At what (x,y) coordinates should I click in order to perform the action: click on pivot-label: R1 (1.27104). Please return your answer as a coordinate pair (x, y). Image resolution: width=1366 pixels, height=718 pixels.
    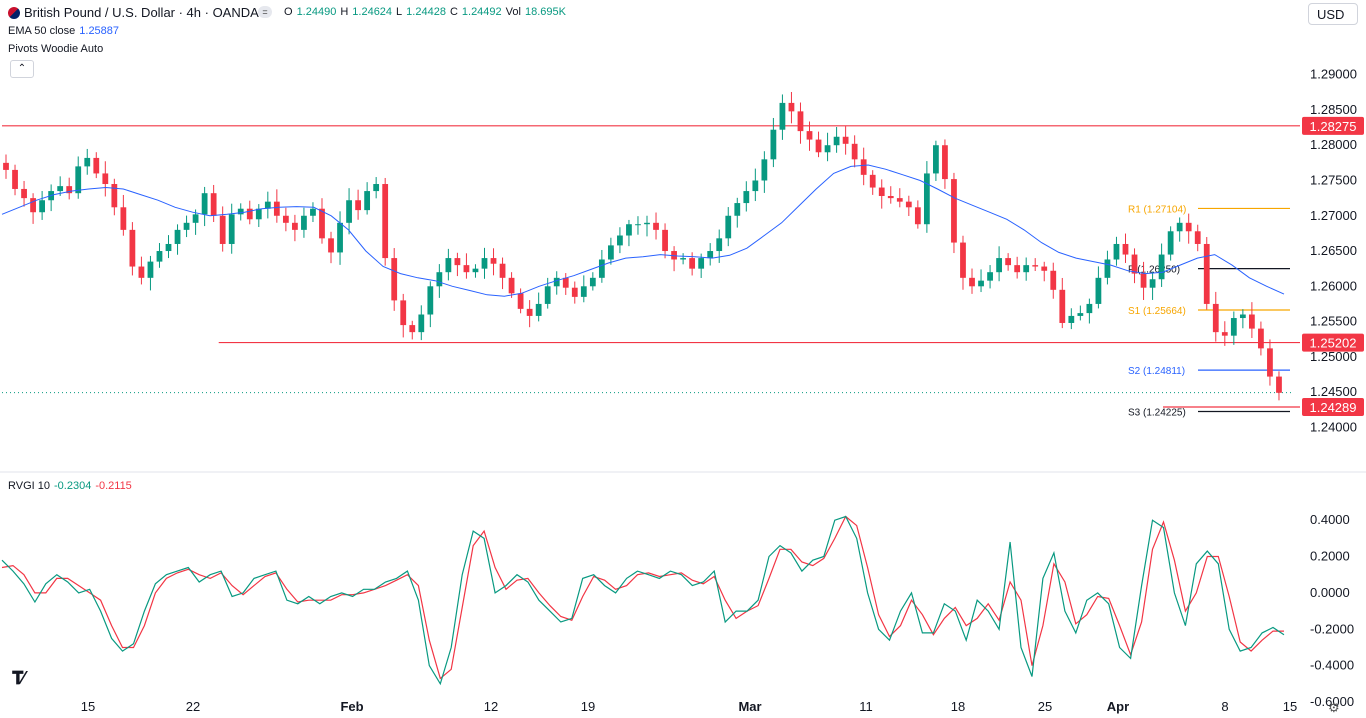
    Looking at the image, I should click on (1157, 209).